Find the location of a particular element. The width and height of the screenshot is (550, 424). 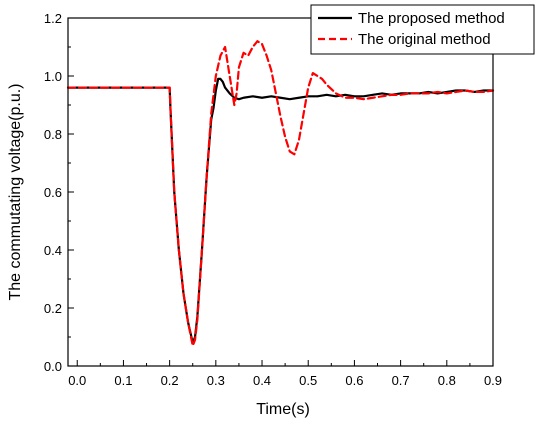

x-axis-label: Time(s) is located at coordinates (283, 409).